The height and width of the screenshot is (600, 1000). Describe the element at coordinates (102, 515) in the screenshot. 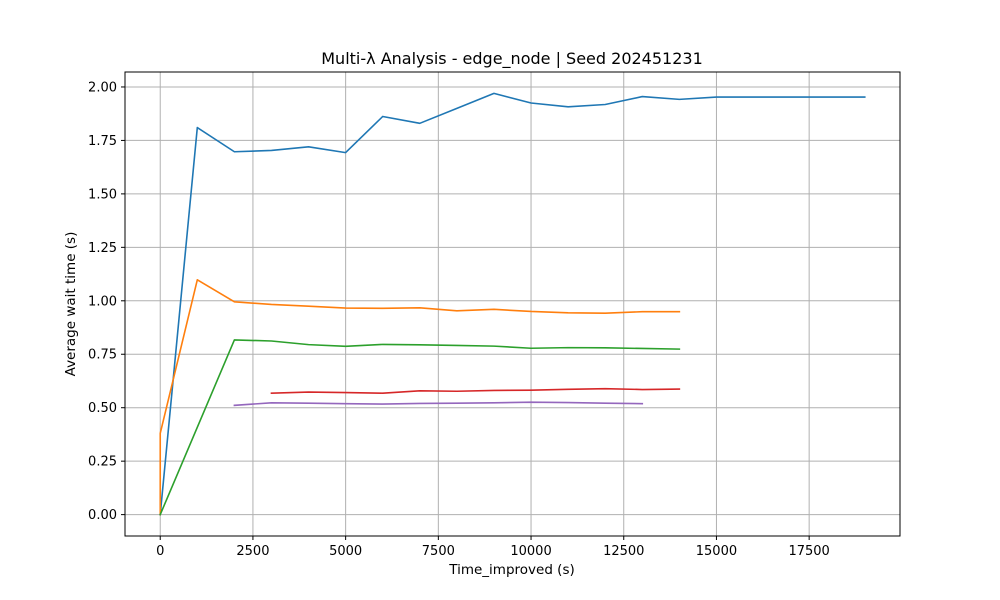

I see `y-tick-label: 0.00` at that location.